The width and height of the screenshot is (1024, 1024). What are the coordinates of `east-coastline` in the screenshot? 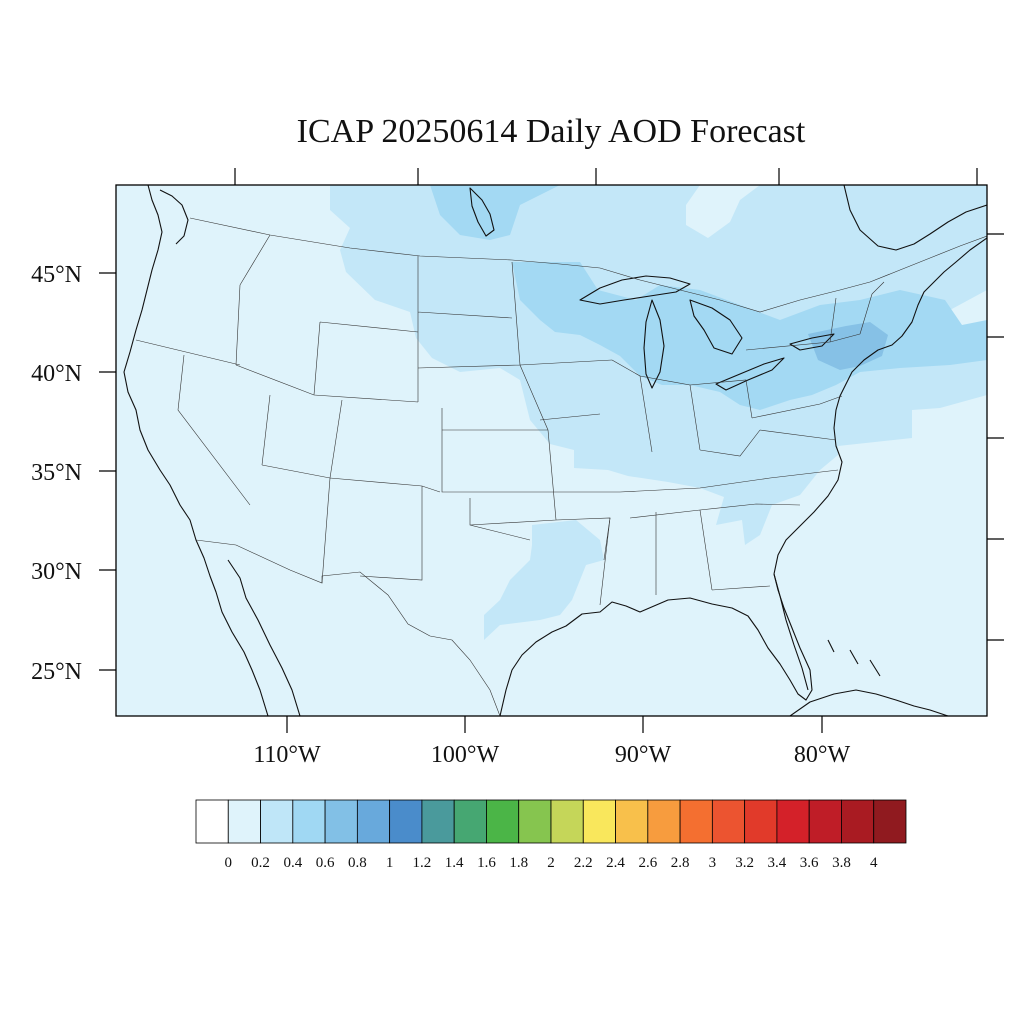 It's located at (880, 406).